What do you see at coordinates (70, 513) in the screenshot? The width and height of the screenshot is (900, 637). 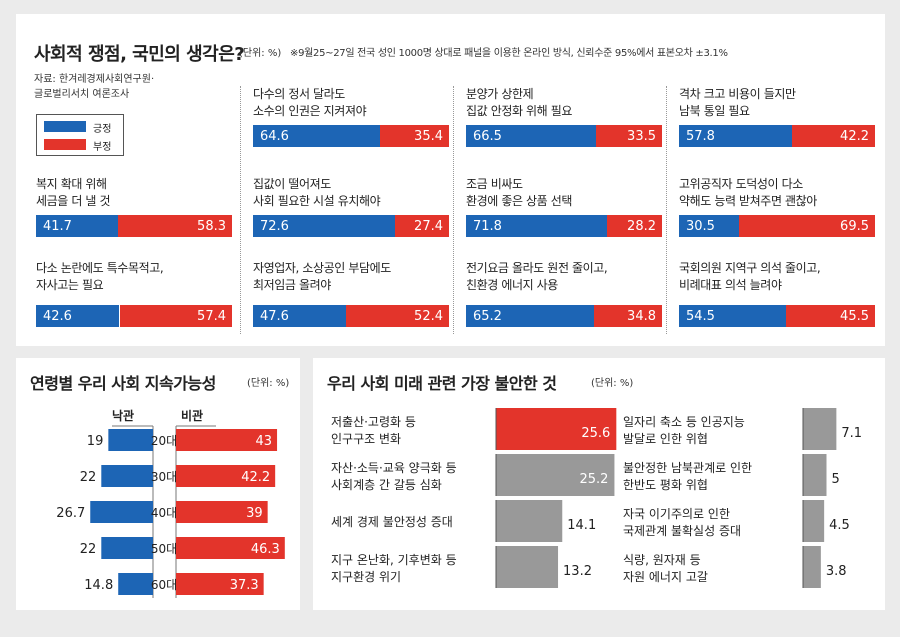 I see `optimistic-value: 26.7` at bounding box center [70, 513].